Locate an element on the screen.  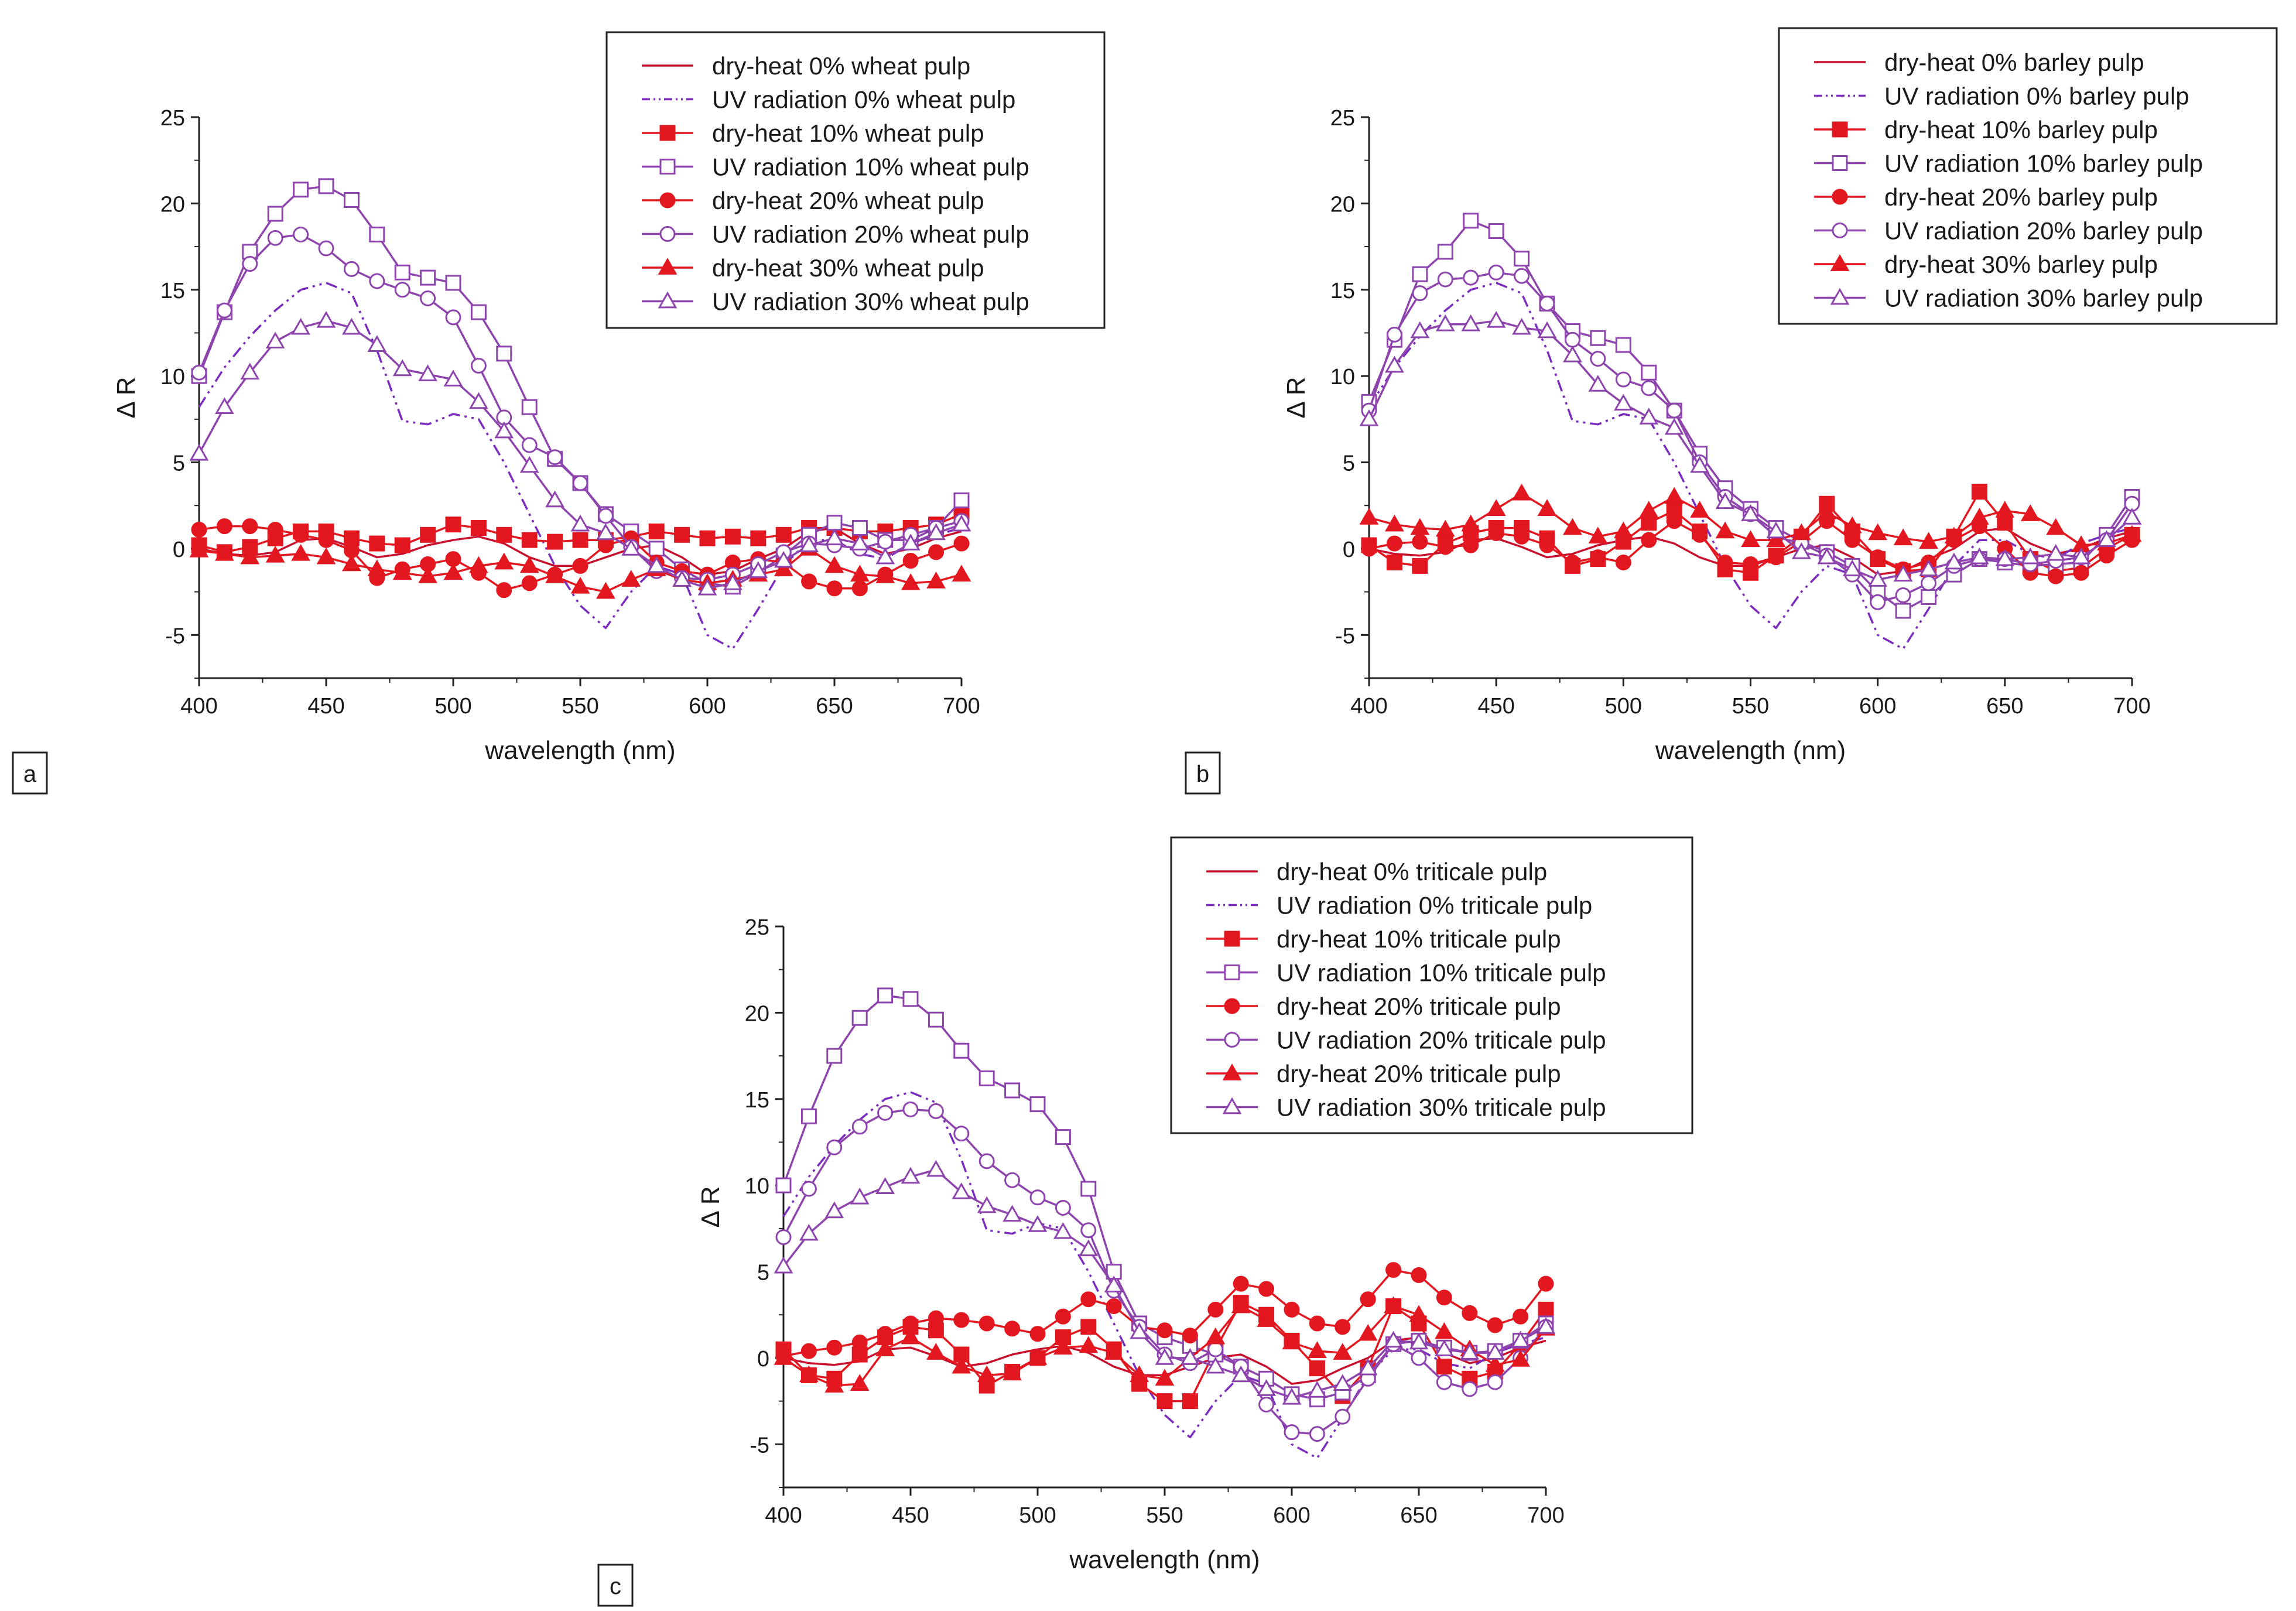
legend-item: dry-heat 10% barley pulp is located at coordinates (1986, 129).